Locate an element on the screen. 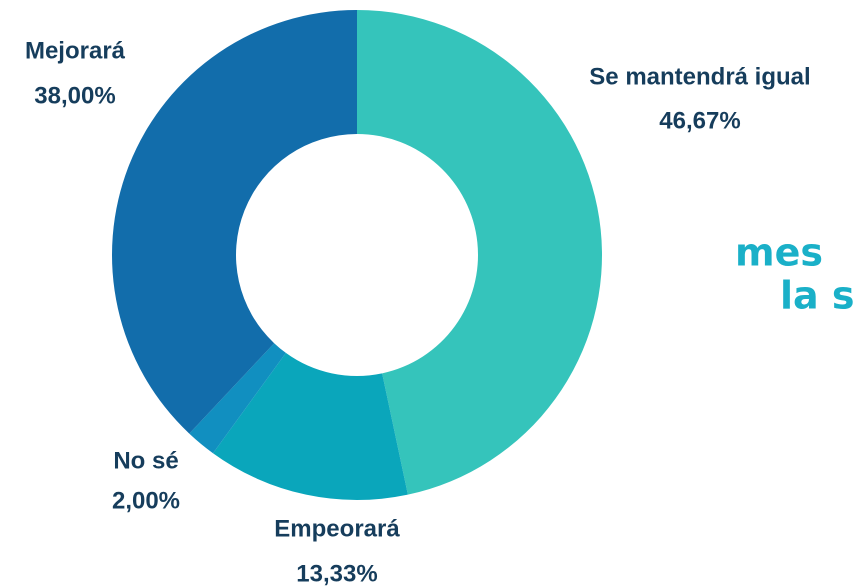 This screenshot has height=588, width=855. annotation: mes is located at coordinates (779, 253).